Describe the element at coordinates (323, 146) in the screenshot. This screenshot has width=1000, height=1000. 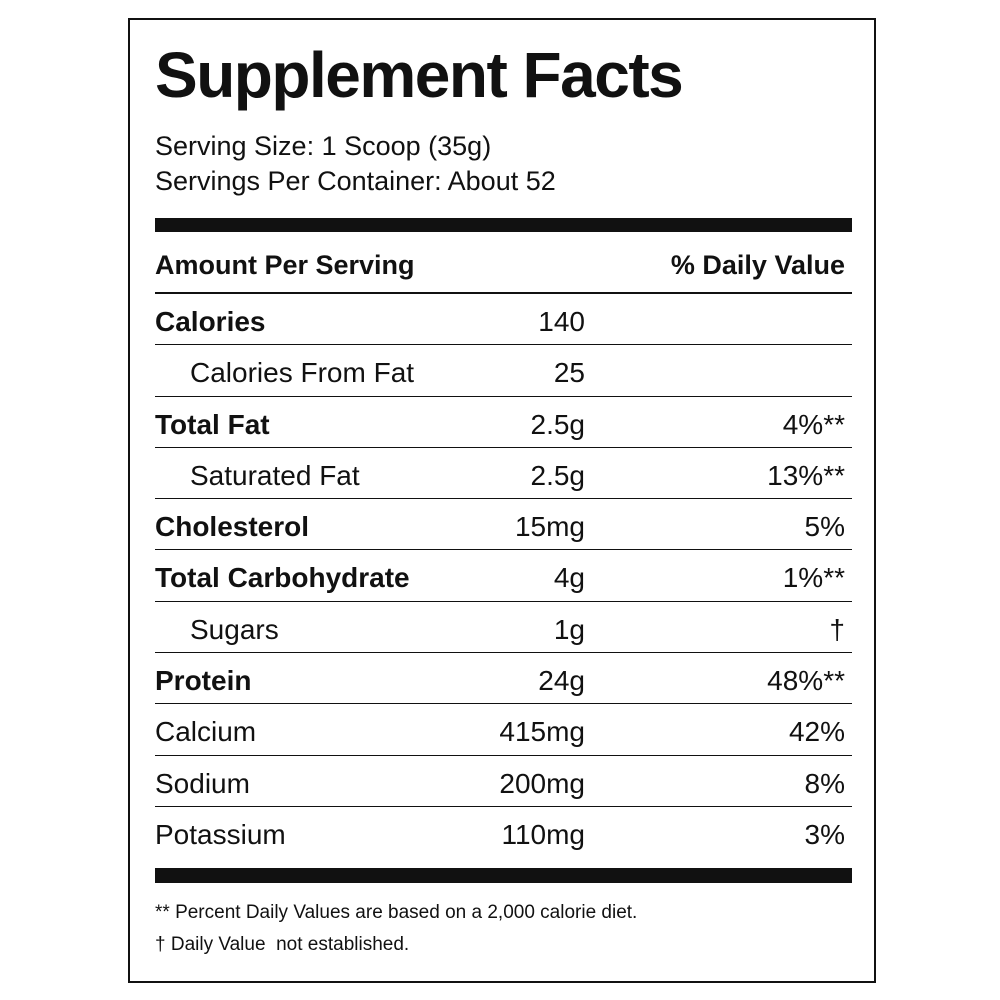
I see `serving-size: Serving Size: 1 Scoop (35g)` at that location.